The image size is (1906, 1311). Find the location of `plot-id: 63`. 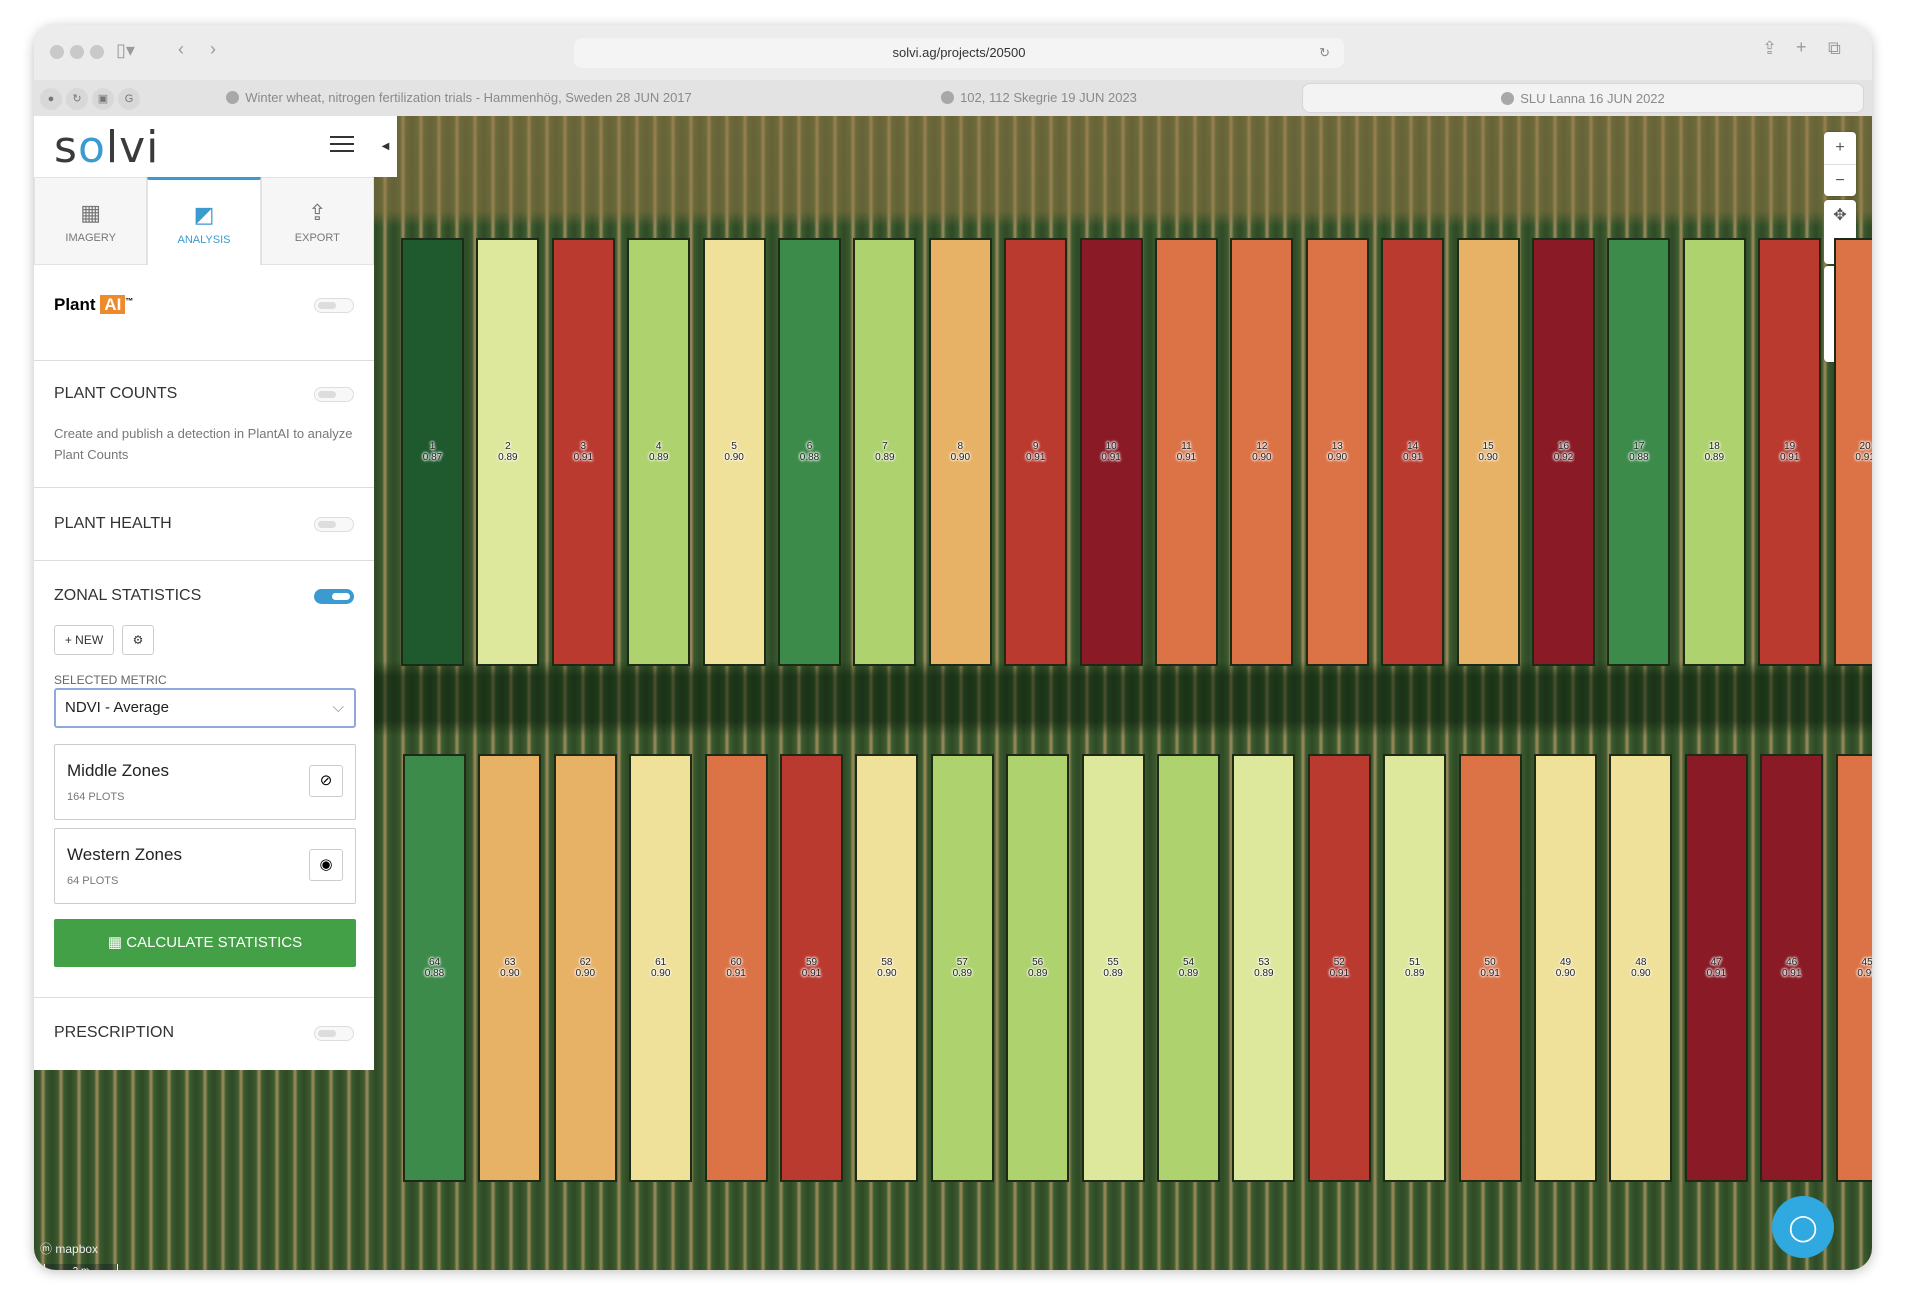

plot-id: 63 is located at coordinates (510, 962).